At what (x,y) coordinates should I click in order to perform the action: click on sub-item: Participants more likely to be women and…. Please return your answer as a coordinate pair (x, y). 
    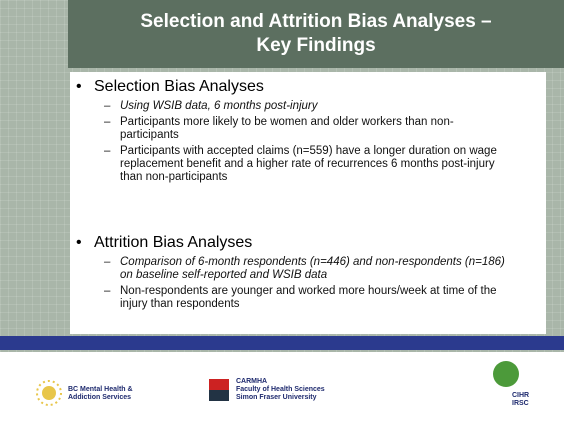
    Looking at the image, I should click on (307, 129).